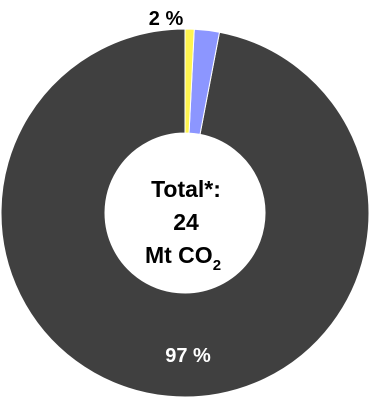  Describe the element at coordinates (217, 265) in the screenshot. I see `center-total-unit-subscript: 2` at that location.